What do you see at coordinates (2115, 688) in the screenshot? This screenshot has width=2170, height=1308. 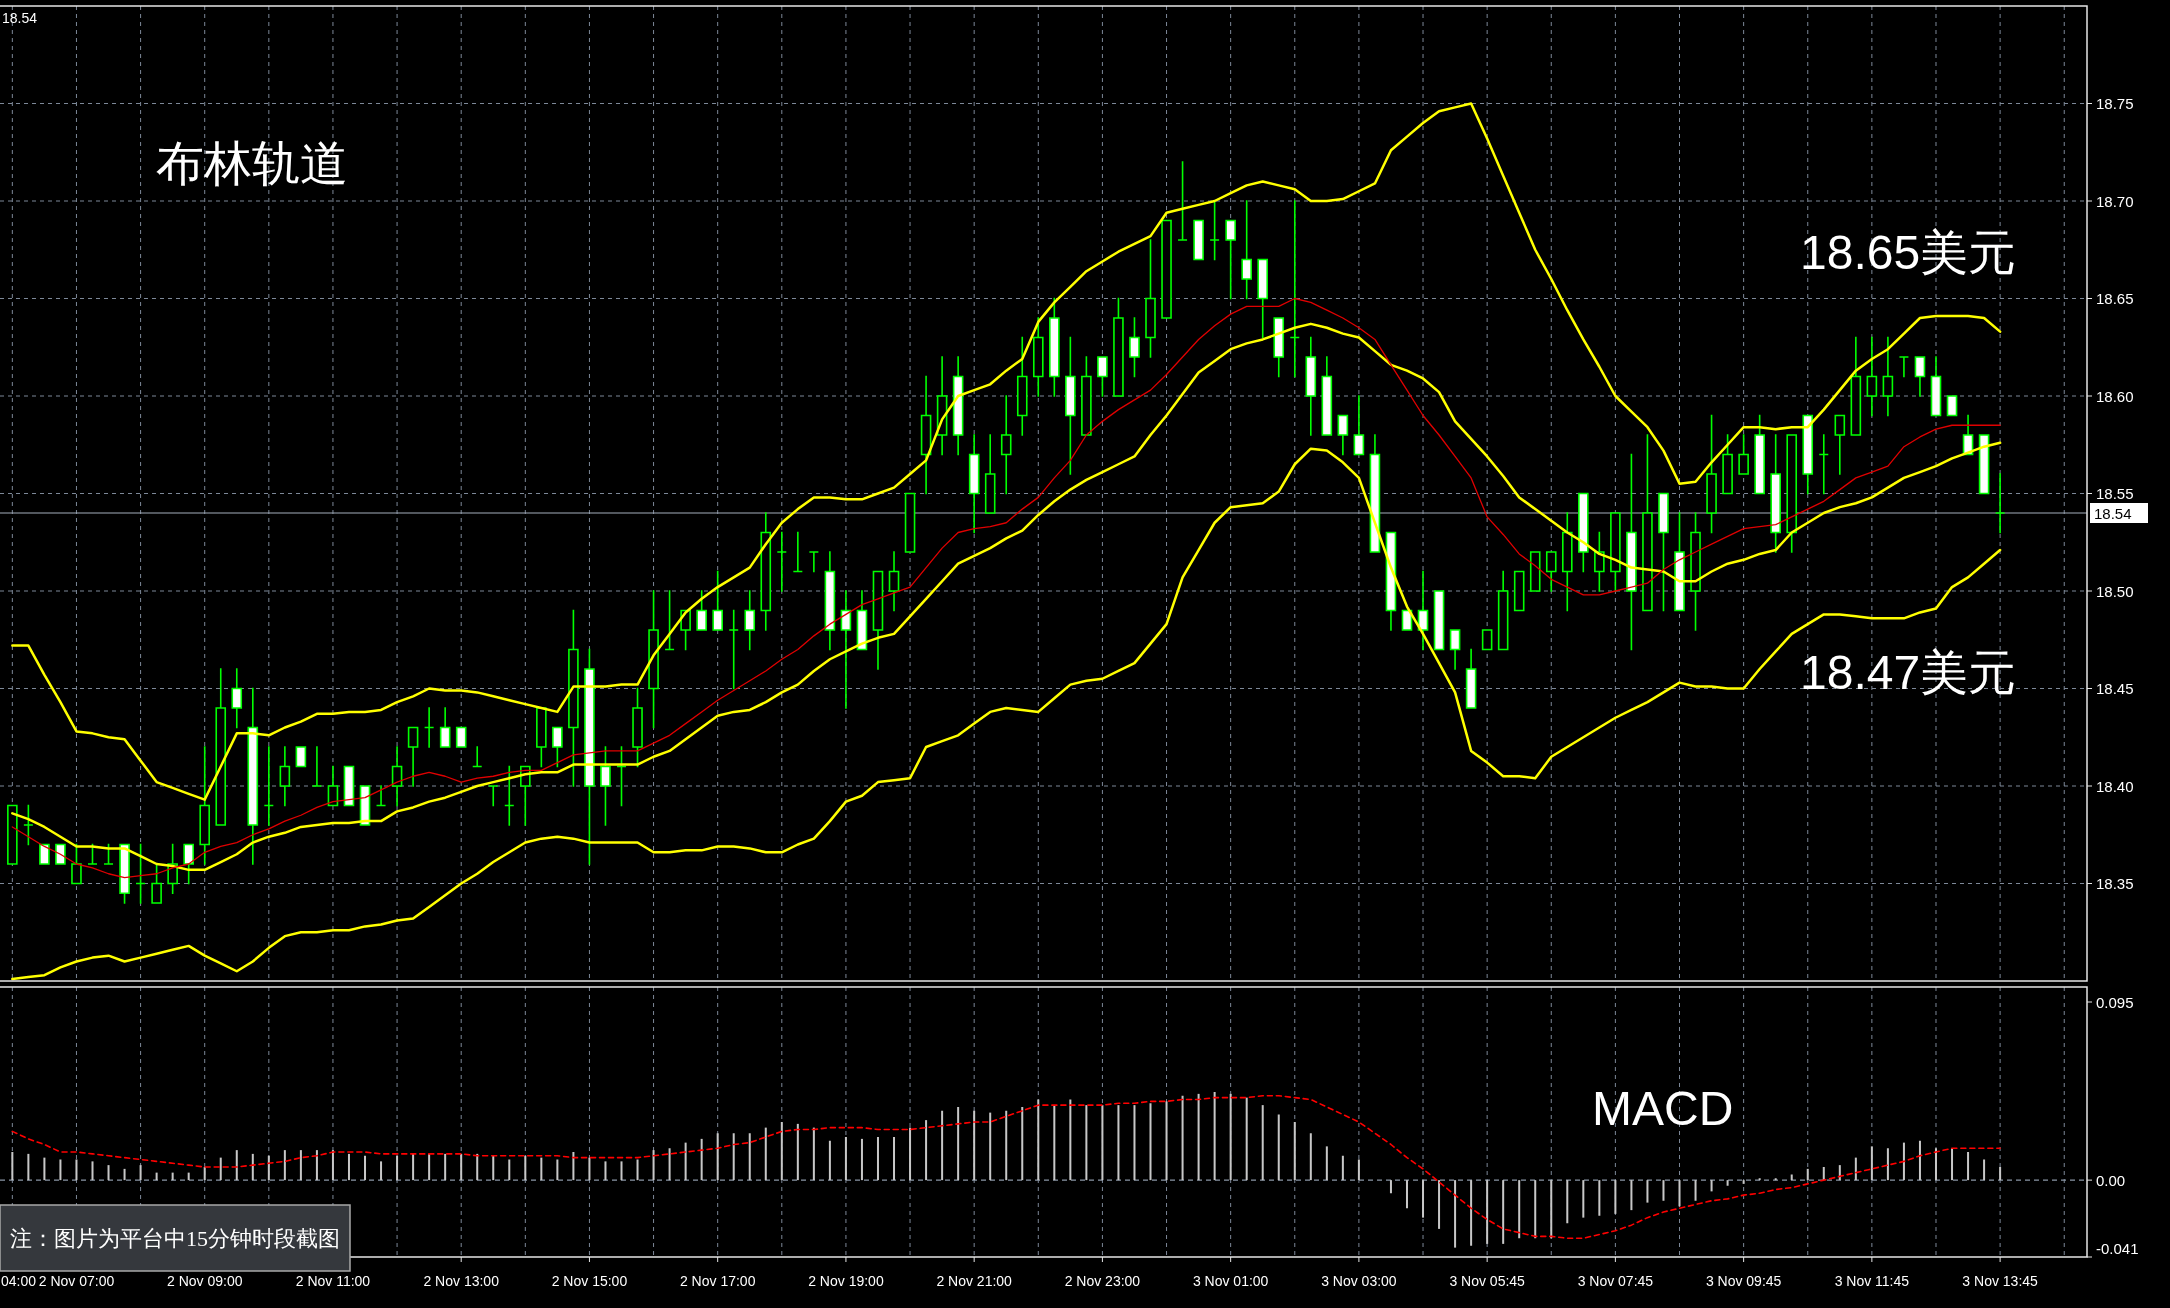 I see `y-tick-label: 18.45` at bounding box center [2115, 688].